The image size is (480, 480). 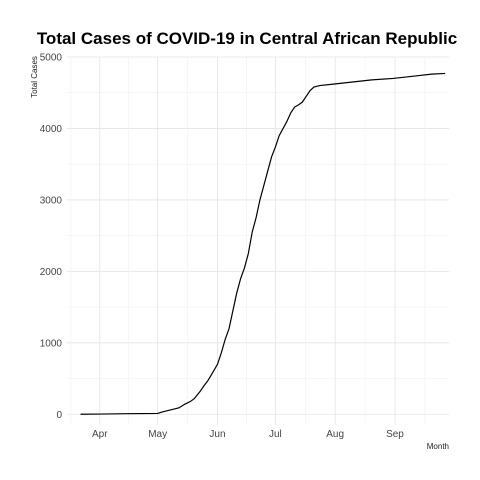 What do you see at coordinates (51, 200) in the screenshot?
I see `y-tick-label: 3000` at bounding box center [51, 200].